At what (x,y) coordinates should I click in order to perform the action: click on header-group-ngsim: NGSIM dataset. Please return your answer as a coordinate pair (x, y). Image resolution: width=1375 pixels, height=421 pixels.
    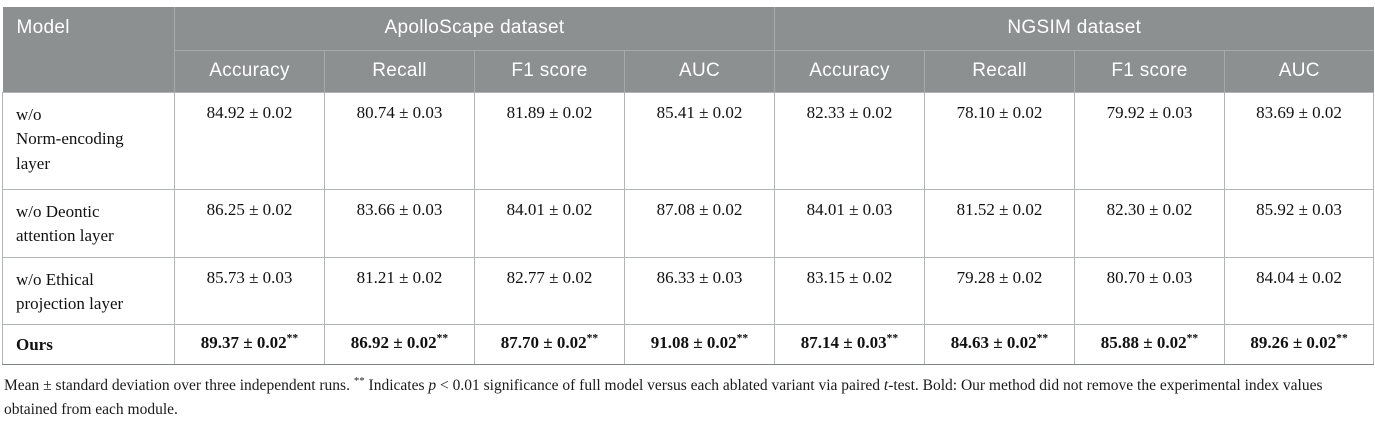
    Looking at the image, I should click on (1073, 29).